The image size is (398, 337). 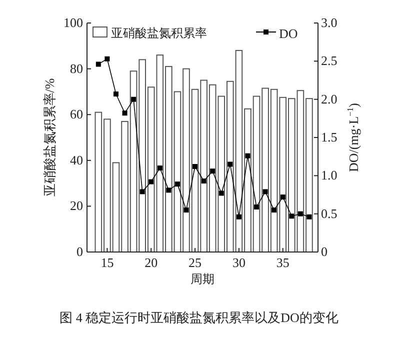 I want to click on y2-tick-label: 1.0, so click(x=329, y=175).